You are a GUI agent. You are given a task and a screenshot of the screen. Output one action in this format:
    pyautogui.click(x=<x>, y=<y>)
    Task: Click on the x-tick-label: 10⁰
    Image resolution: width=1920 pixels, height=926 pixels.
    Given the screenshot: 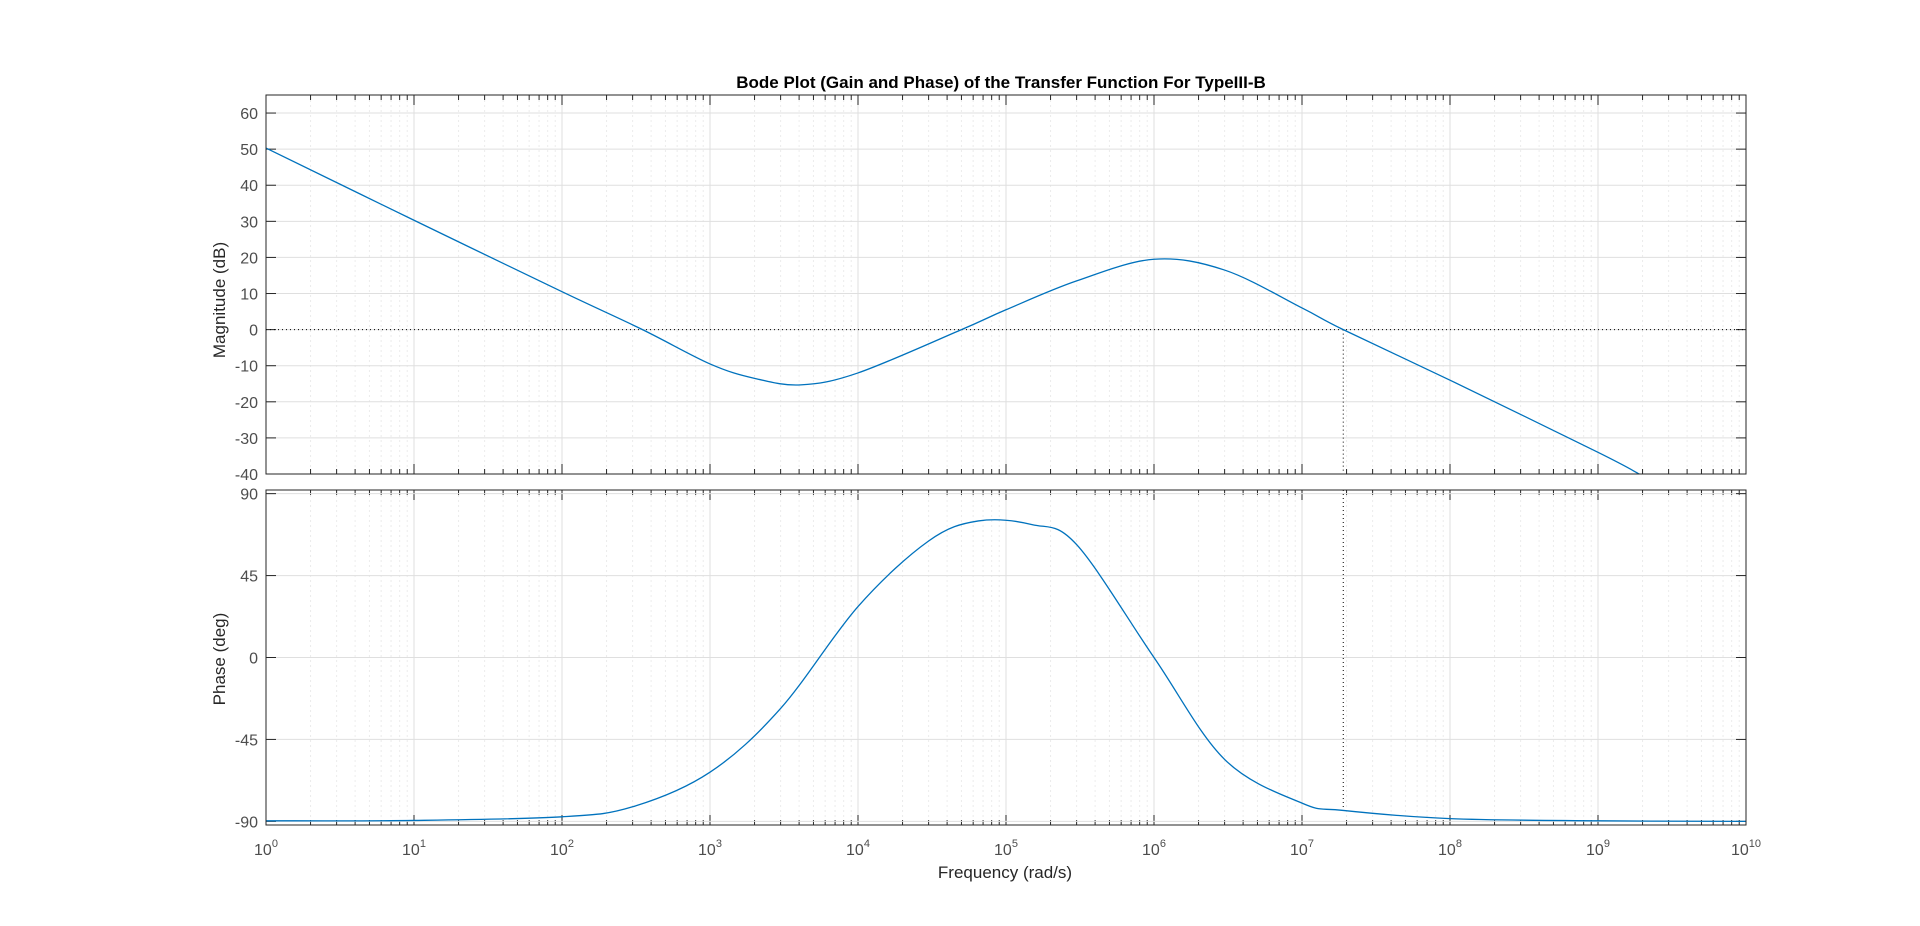 What is the action you would take?
    pyautogui.click(x=266, y=848)
    